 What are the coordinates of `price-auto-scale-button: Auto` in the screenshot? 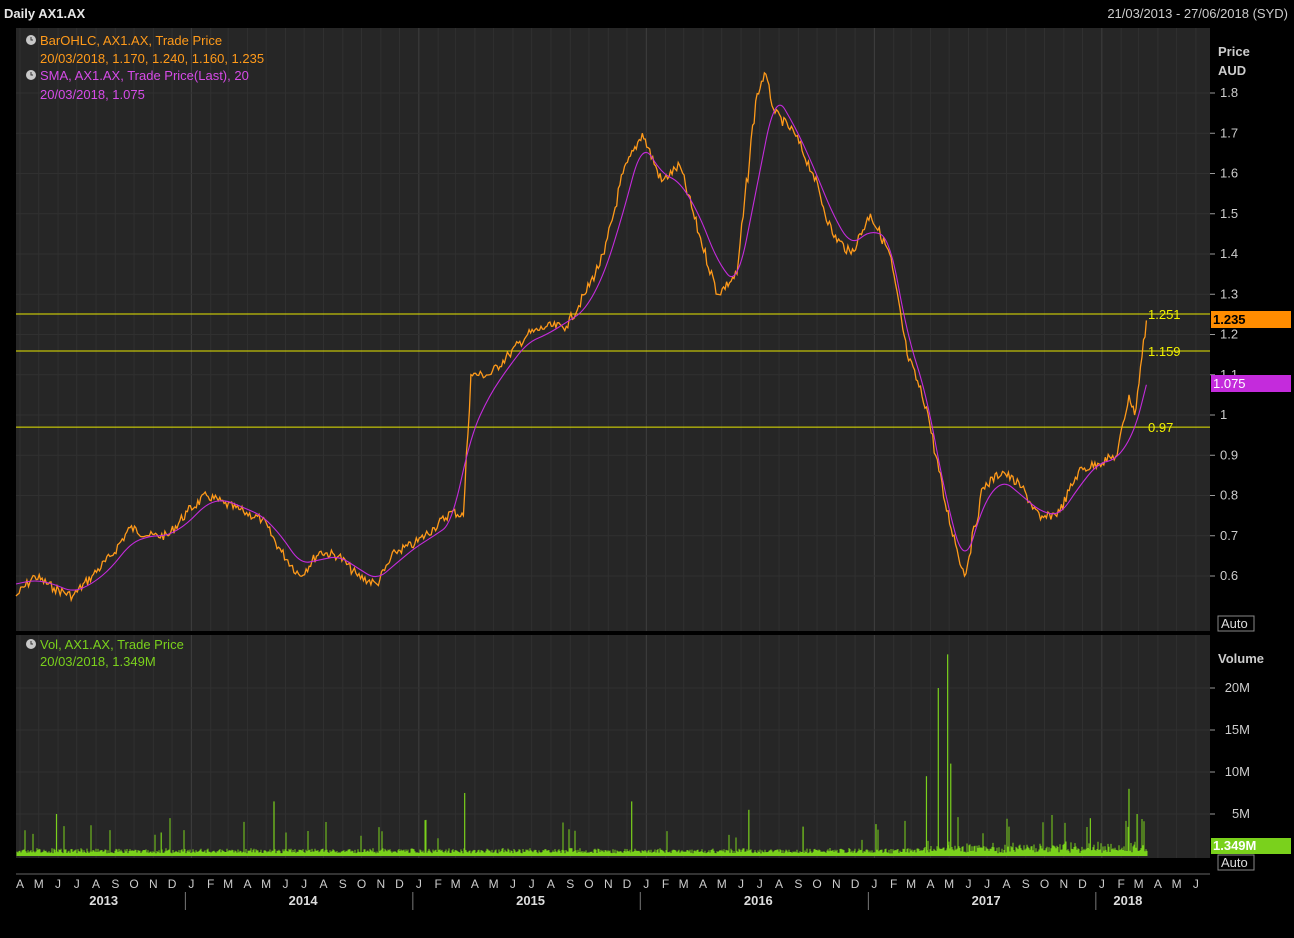 It's located at (1236, 623).